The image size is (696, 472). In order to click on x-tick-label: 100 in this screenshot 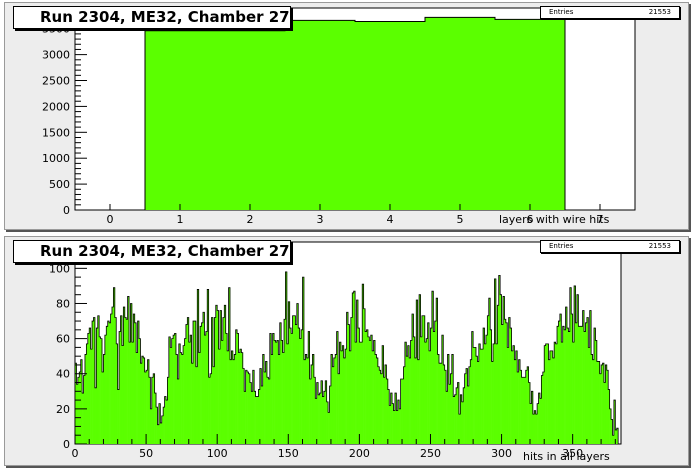, I will do `click(217, 453)`.